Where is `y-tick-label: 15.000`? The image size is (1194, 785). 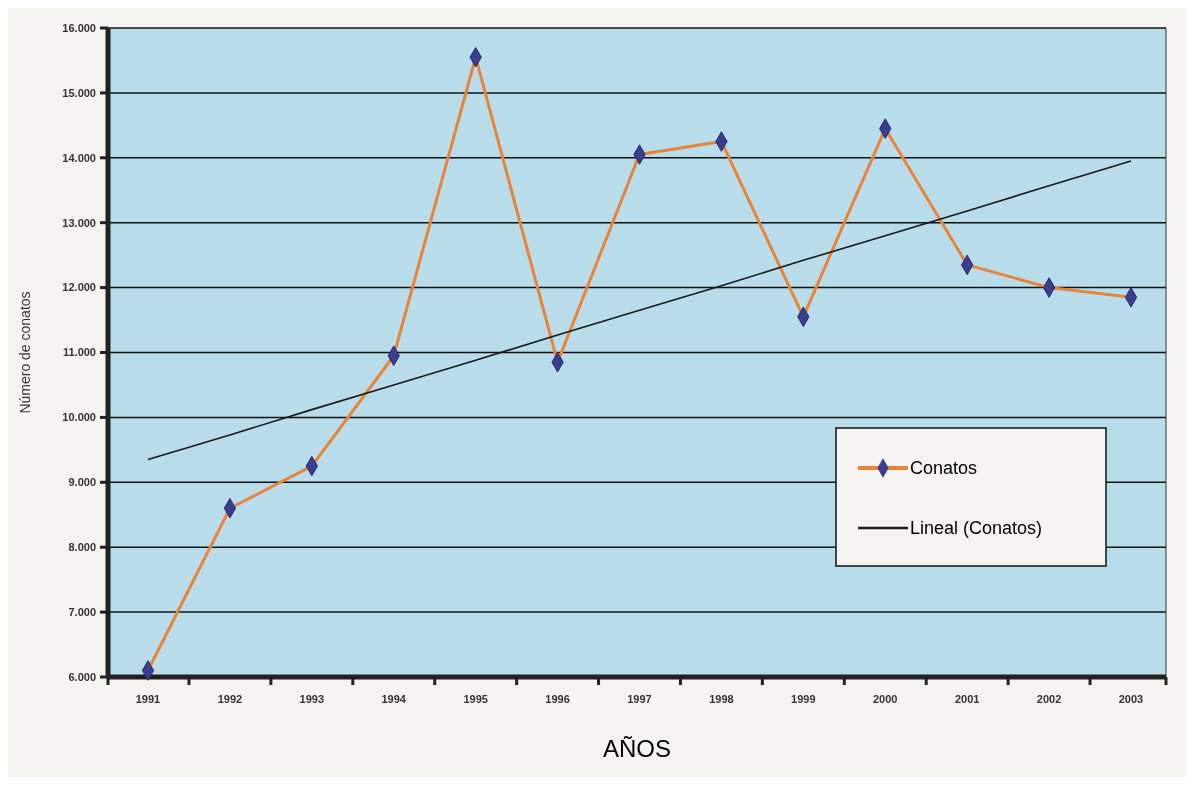
y-tick-label: 15.000 is located at coordinates (79, 92).